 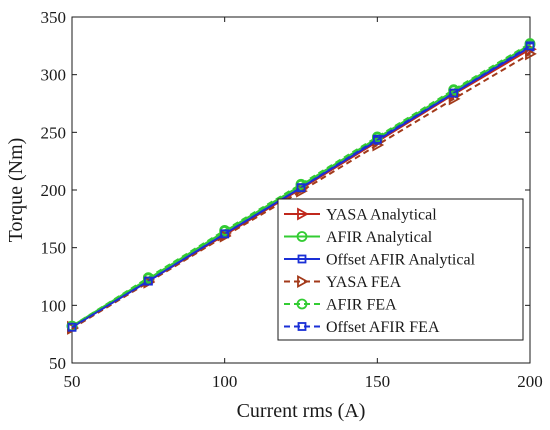 What do you see at coordinates (54, 132) in the screenshot?
I see `y-tick-label: 250` at bounding box center [54, 132].